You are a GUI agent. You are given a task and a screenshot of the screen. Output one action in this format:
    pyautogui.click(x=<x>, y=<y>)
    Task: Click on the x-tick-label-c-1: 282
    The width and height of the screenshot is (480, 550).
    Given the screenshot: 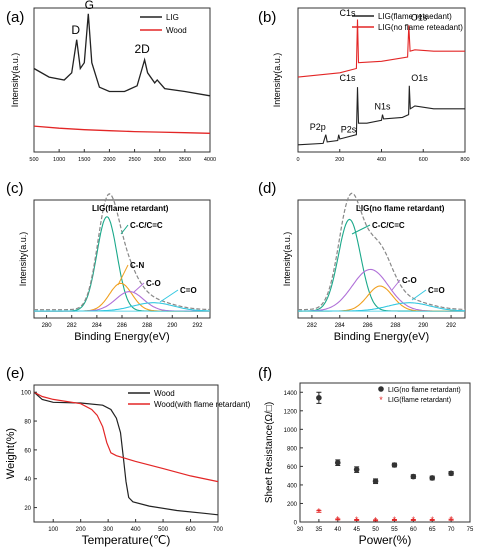 What is the action you would take?
    pyautogui.click(x=72, y=326)
    